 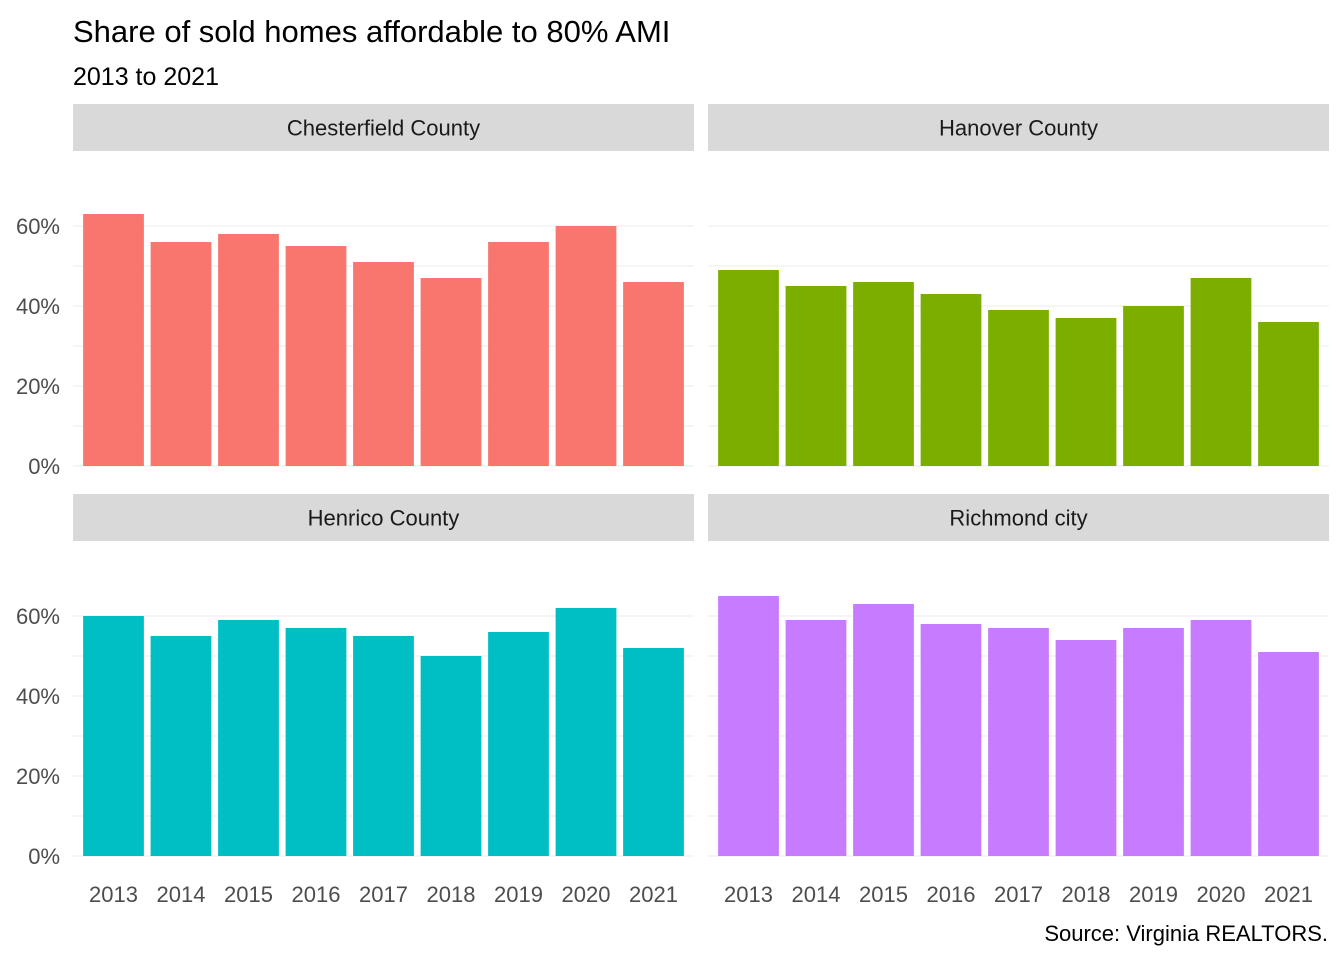 What do you see at coordinates (451, 756) in the screenshot?
I see `bar-henrico-county-2018` at bounding box center [451, 756].